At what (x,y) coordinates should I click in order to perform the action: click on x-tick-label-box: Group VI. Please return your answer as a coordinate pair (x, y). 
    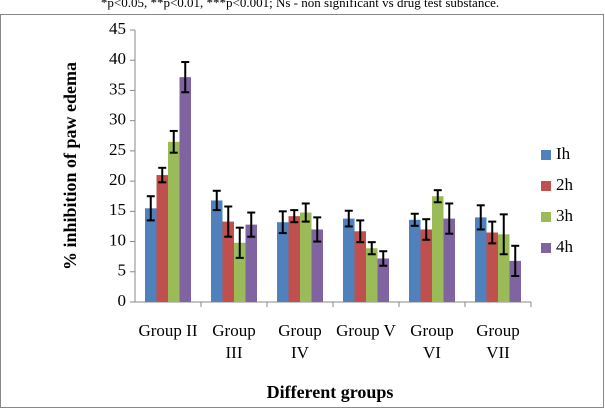
    Looking at the image, I should click on (432, 341).